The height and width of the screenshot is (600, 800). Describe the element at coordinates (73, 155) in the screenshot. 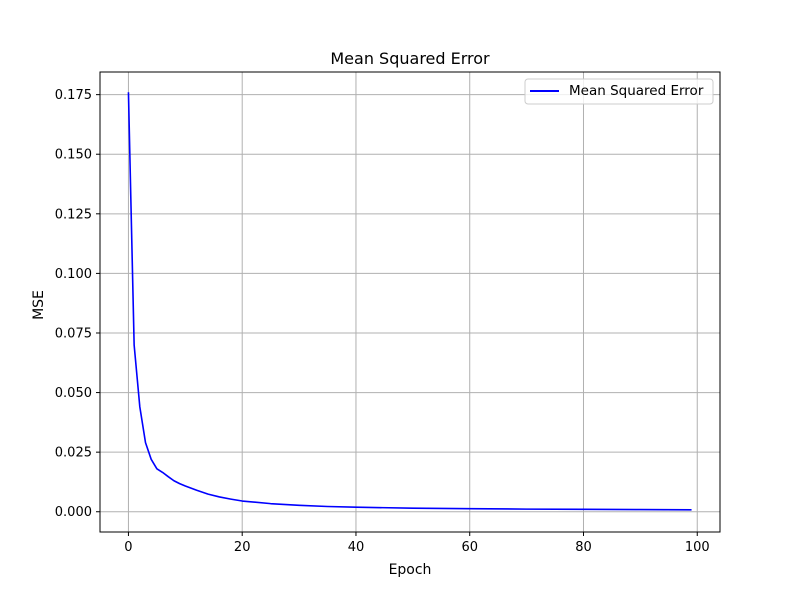

I see `y-tick-label: 0.150` at that location.